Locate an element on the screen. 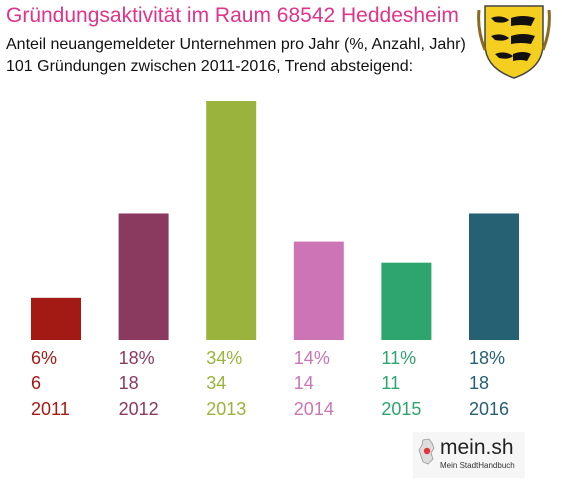 The height and width of the screenshot is (482, 562). count-label-2014: 14 is located at coordinates (304, 383).